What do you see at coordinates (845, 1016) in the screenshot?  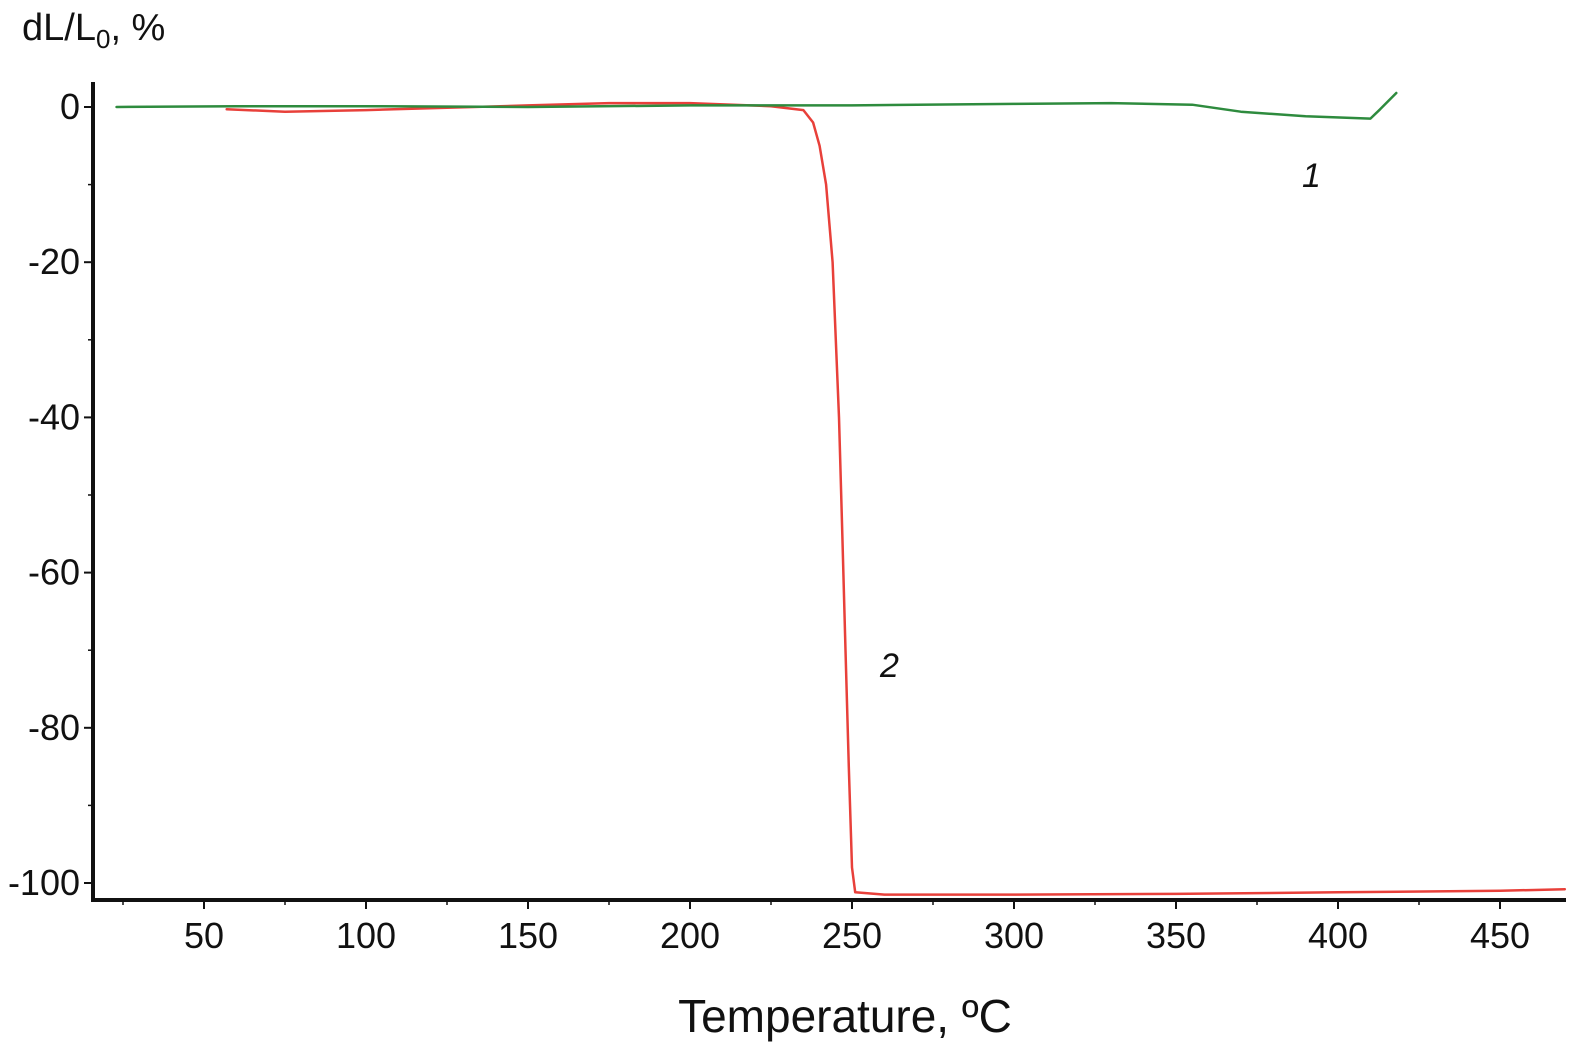 I see `x-axis-label: Temperature, ºC` at bounding box center [845, 1016].